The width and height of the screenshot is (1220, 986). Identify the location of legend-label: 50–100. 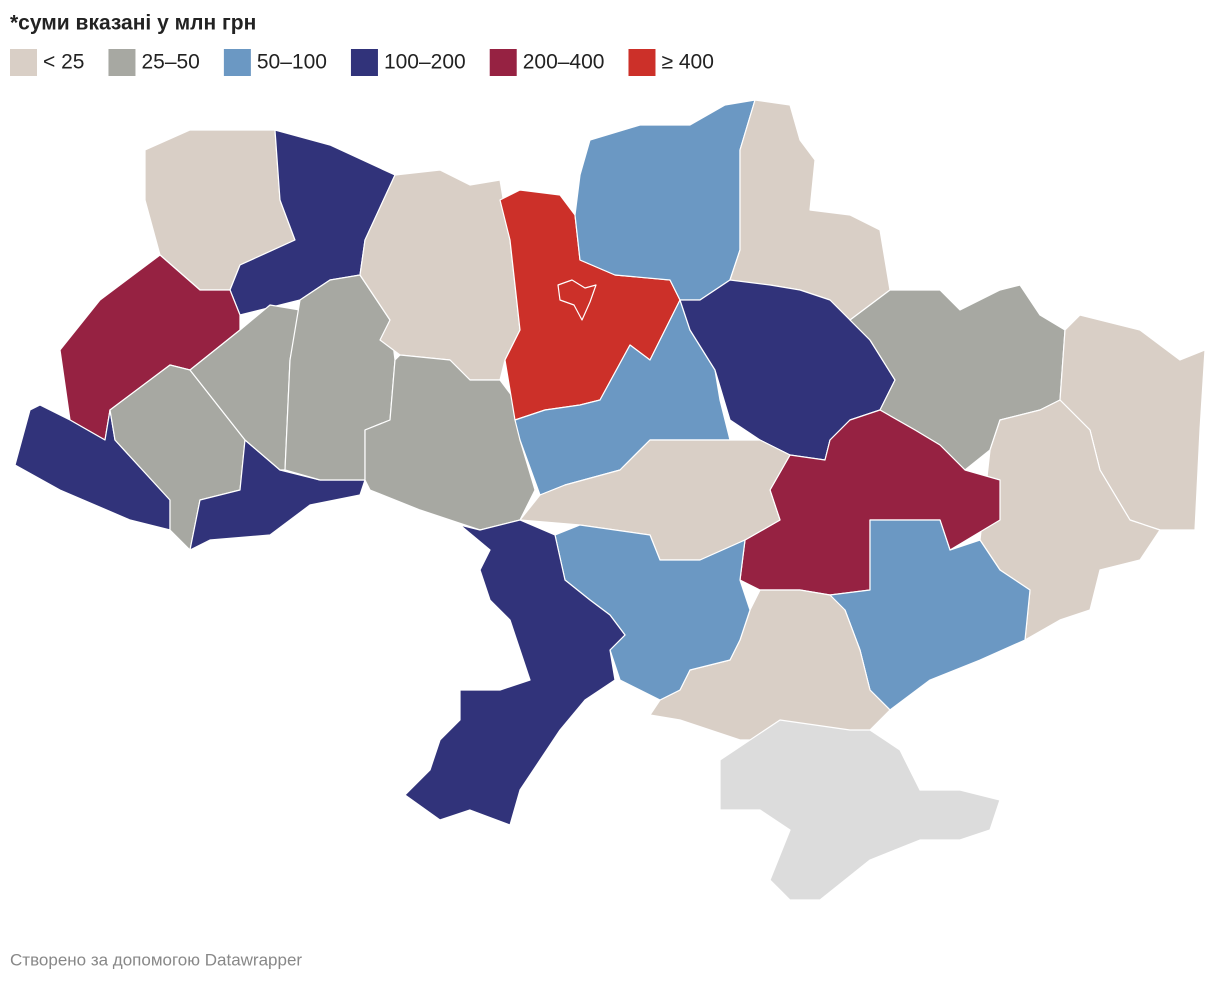
(292, 62).